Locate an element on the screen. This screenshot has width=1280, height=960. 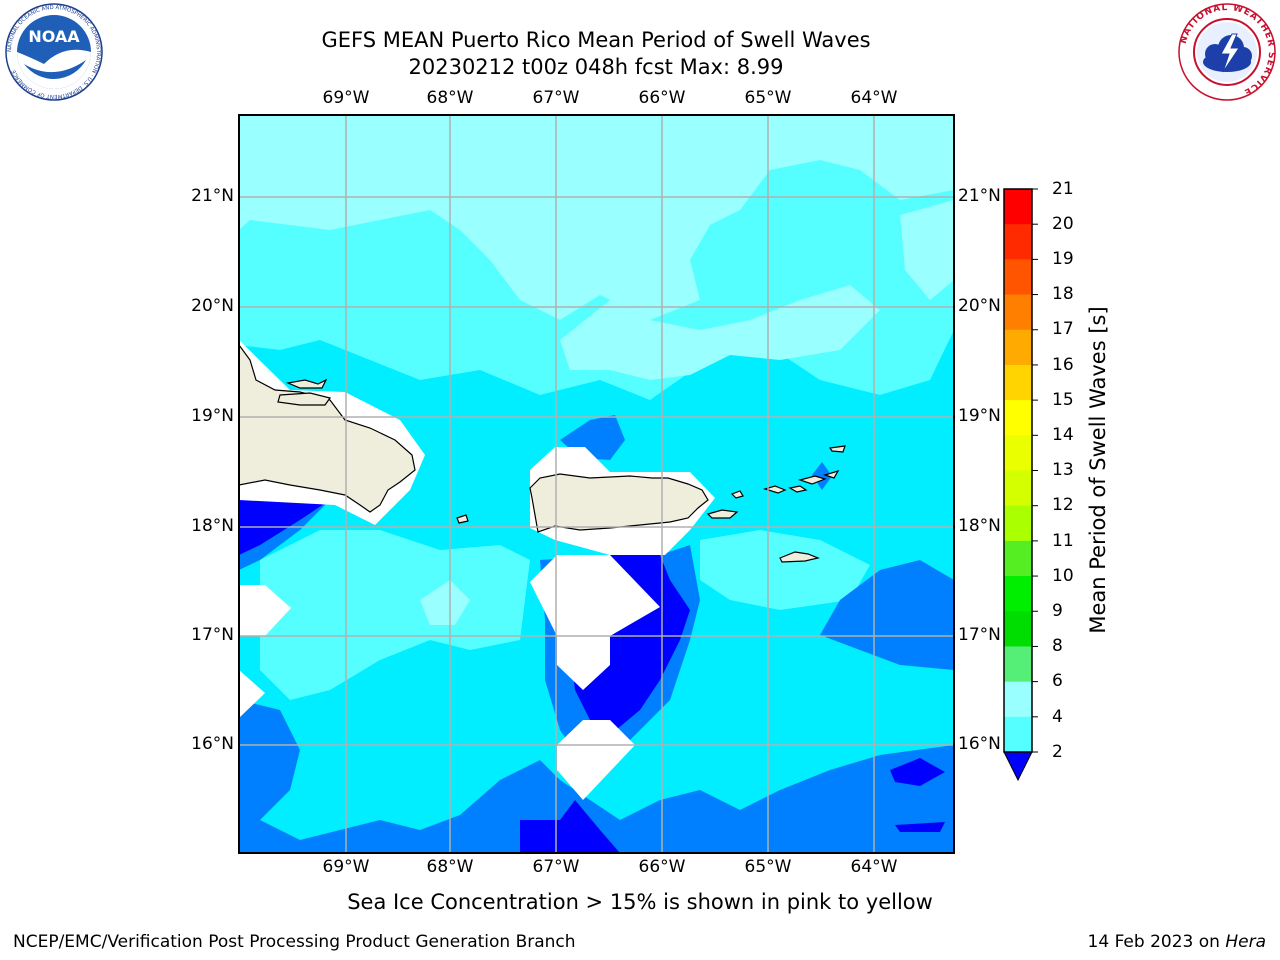
lon-label-top-66w: 66°W is located at coordinates (662, 98).